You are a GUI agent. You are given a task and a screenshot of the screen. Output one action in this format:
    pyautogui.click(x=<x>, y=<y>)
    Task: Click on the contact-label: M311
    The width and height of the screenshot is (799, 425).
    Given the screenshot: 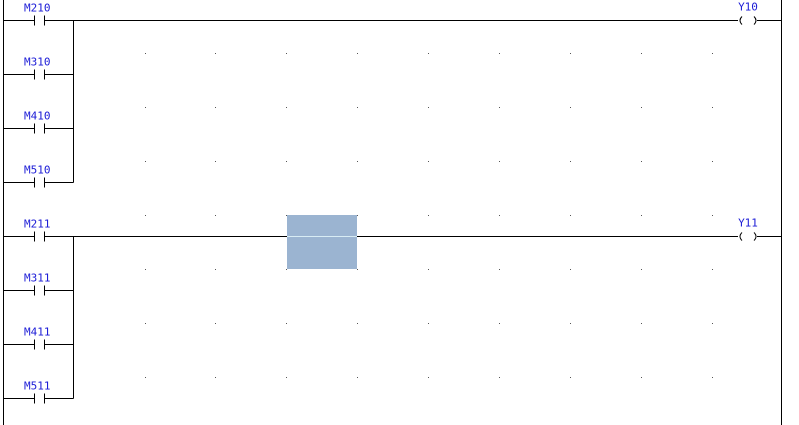 What is the action you would take?
    pyautogui.click(x=37, y=278)
    